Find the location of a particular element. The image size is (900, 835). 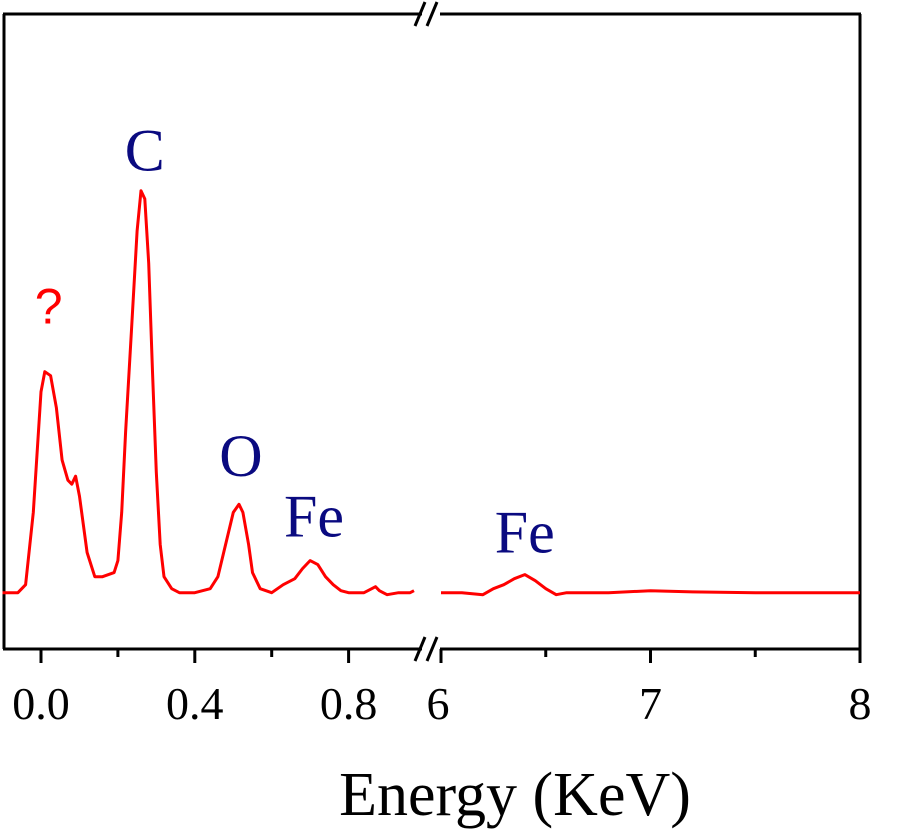

axis-ticks: 0.0 0.4 0.8 6 7 8 is located at coordinates (442, 689).